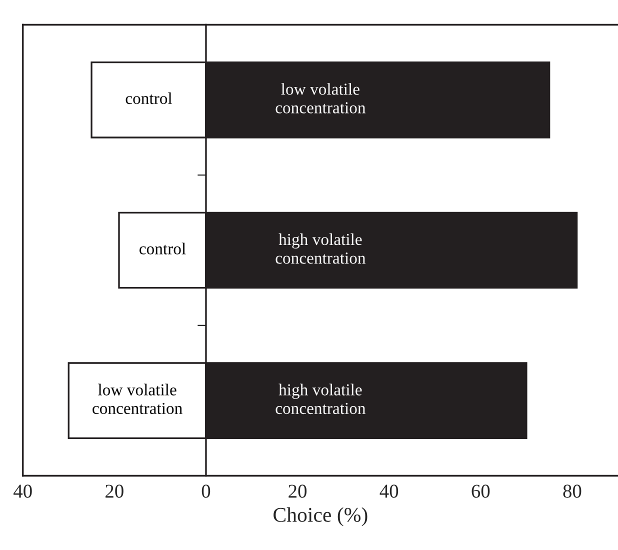  Describe the element at coordinates (572, 491) in the screenshot. I see `x-tick-label: 80` at that location.